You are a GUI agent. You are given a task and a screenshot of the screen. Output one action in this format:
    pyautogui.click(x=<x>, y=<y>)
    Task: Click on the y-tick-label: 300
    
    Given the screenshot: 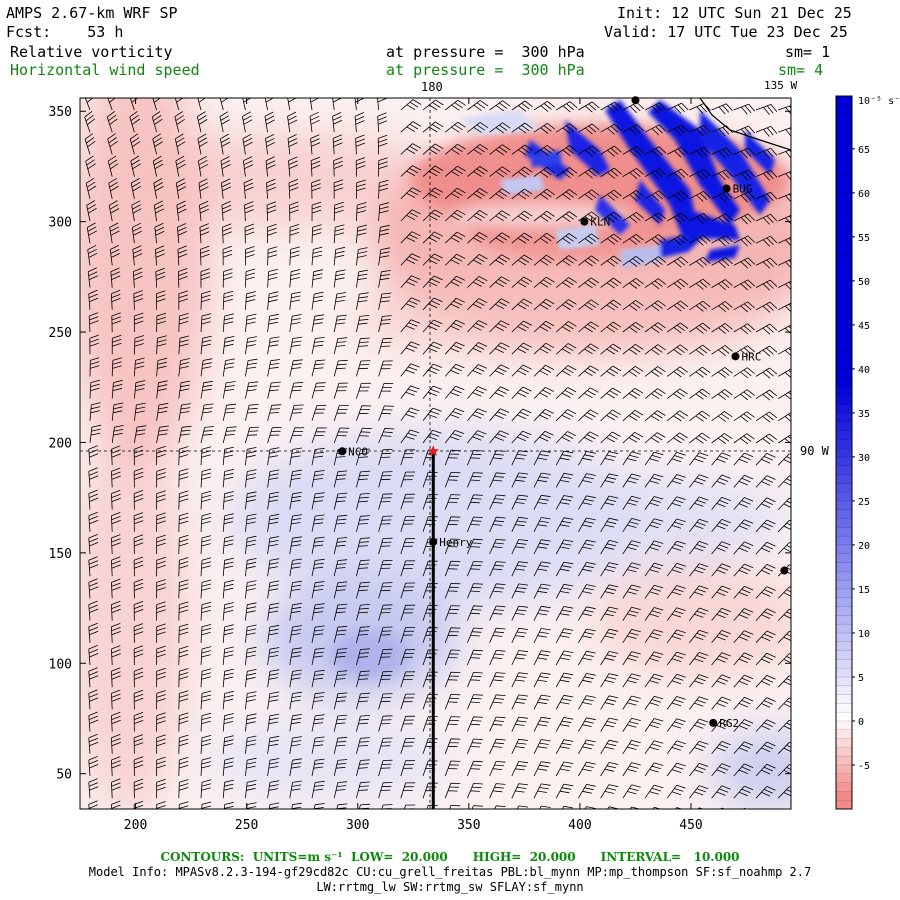 What is the action you would take?
    pyautogui.click(x=60, y=223)
    